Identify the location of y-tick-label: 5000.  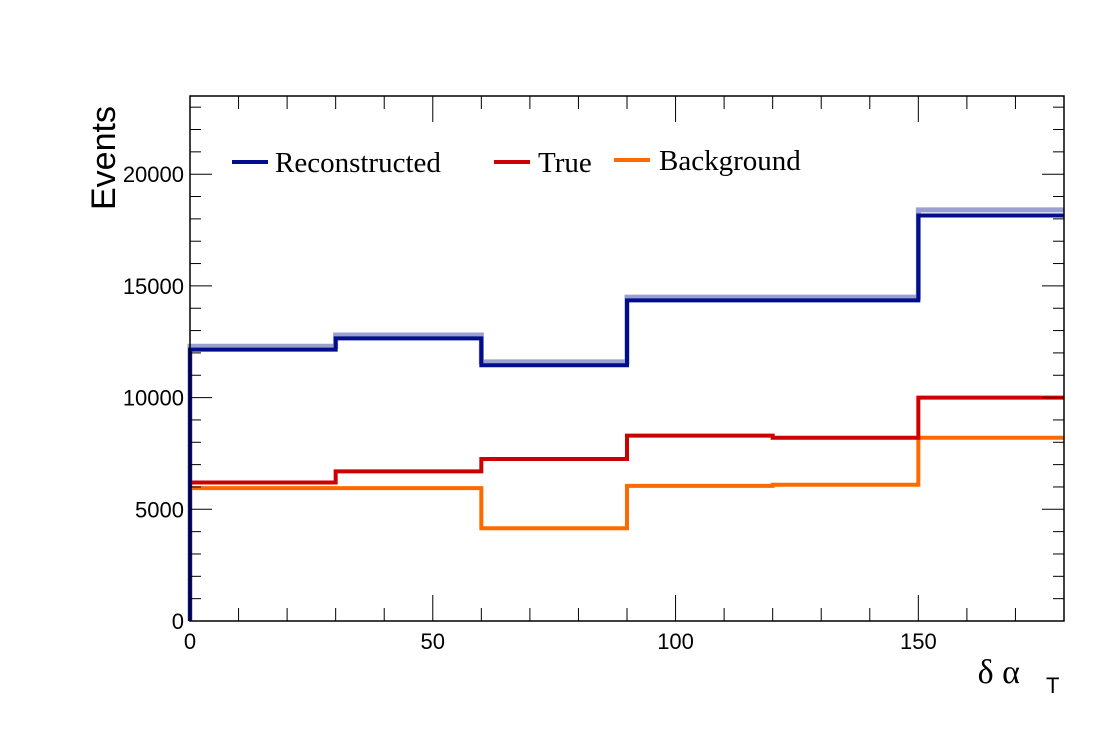
(159, 509).